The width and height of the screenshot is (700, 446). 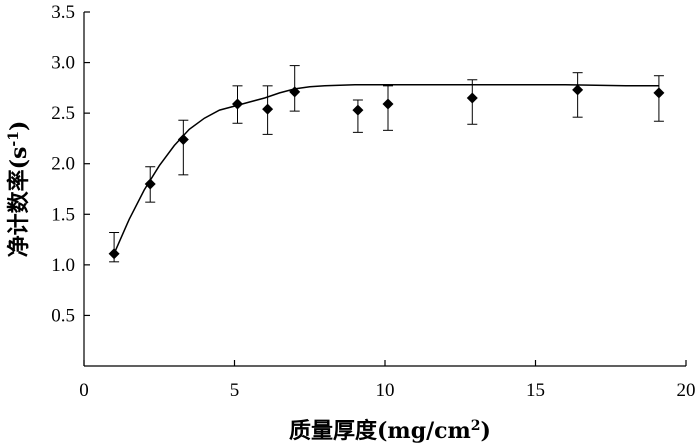 I want to click on y-axis-title-superscript: -1, so click(x=14, y=139).